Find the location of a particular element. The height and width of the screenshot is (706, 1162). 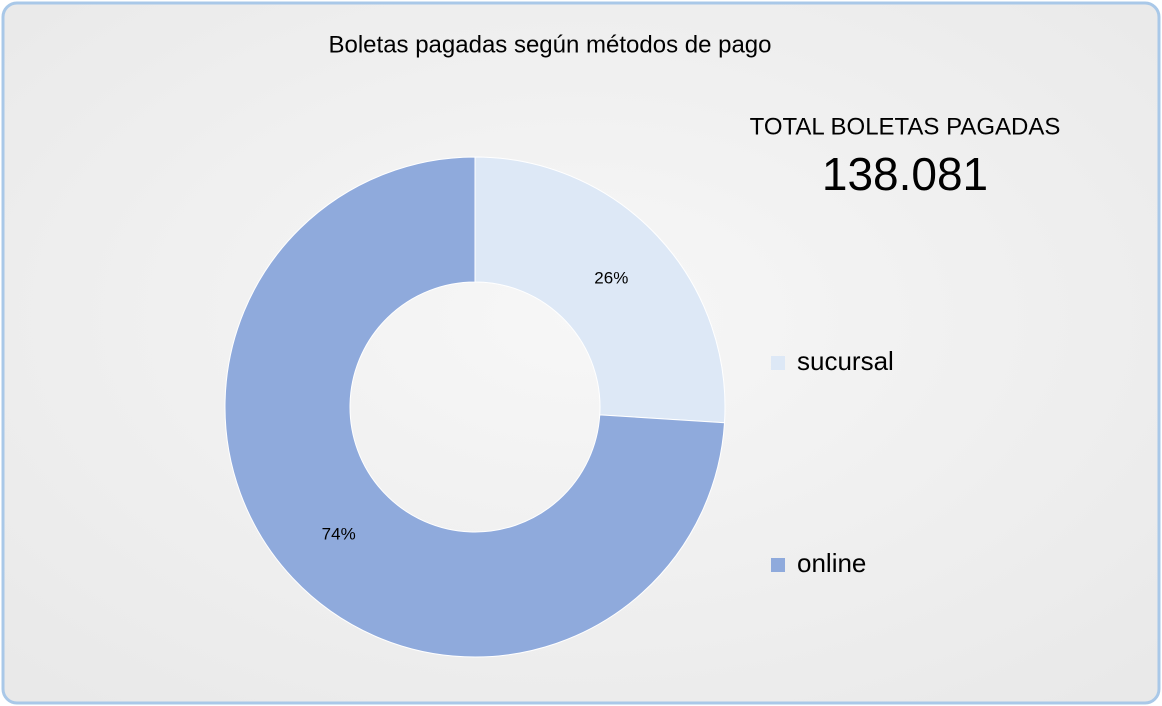

annotation: 138.081 is located at coordinates (905, 174).